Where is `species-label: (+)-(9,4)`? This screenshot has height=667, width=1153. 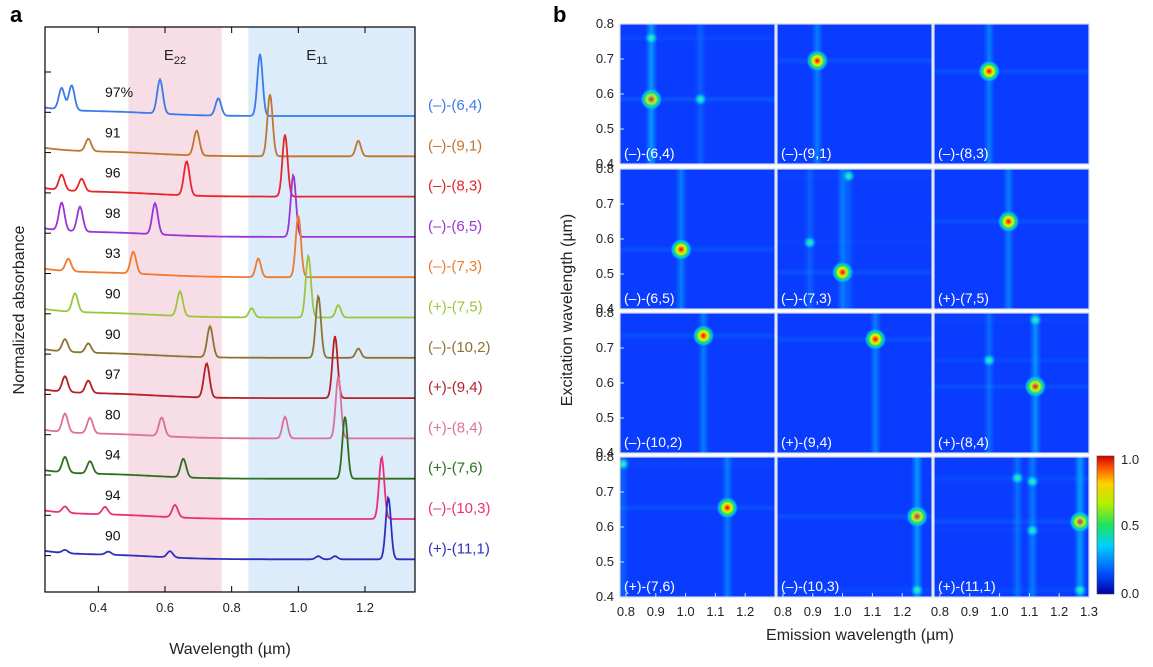 species-label: (+)-(9,4) is located at coordinates (455, 387).